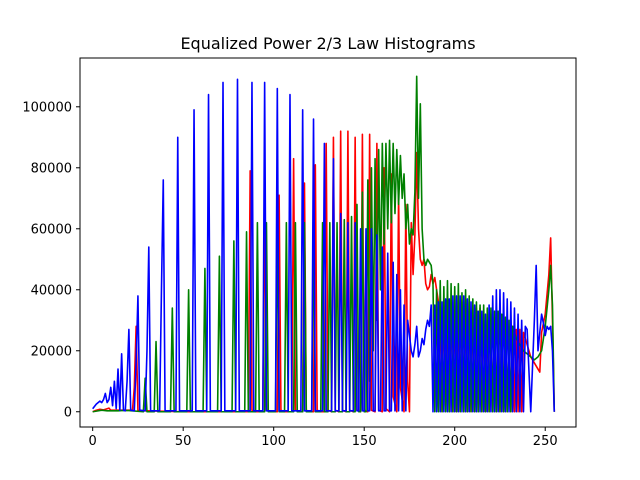 The width and height of the screenshot is (640, 480). I want to click on y-tick-label: 40000, so click(51, 290).